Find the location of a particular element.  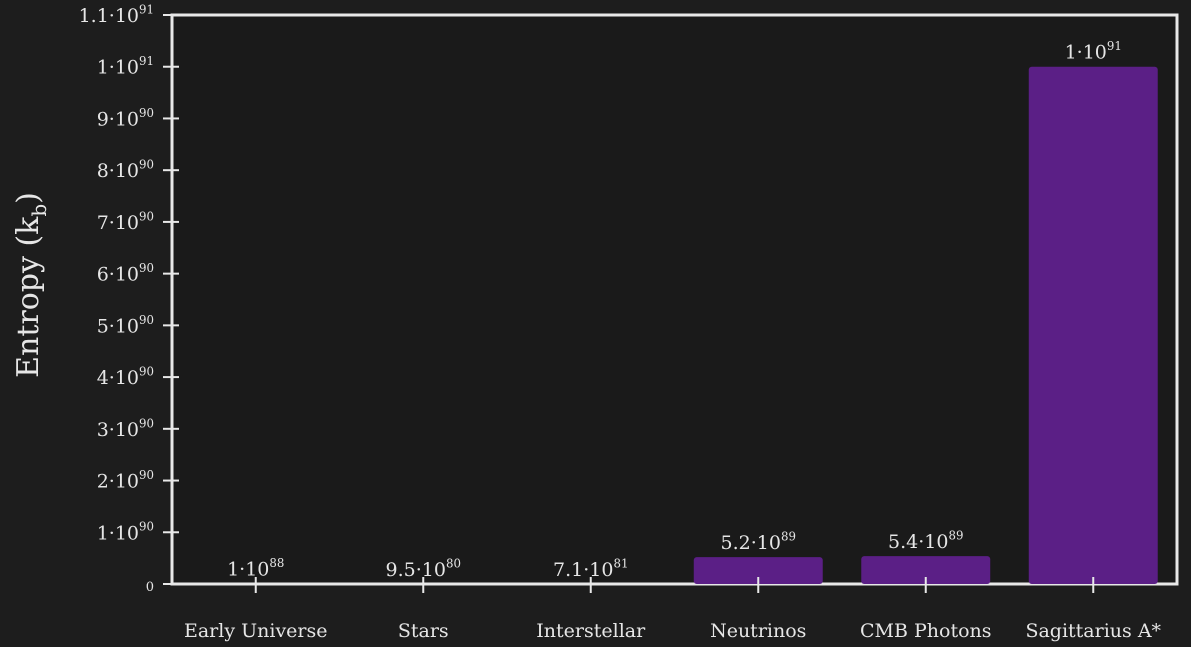

data-label: 5.2·1089 is located at coordinates (758, 542).